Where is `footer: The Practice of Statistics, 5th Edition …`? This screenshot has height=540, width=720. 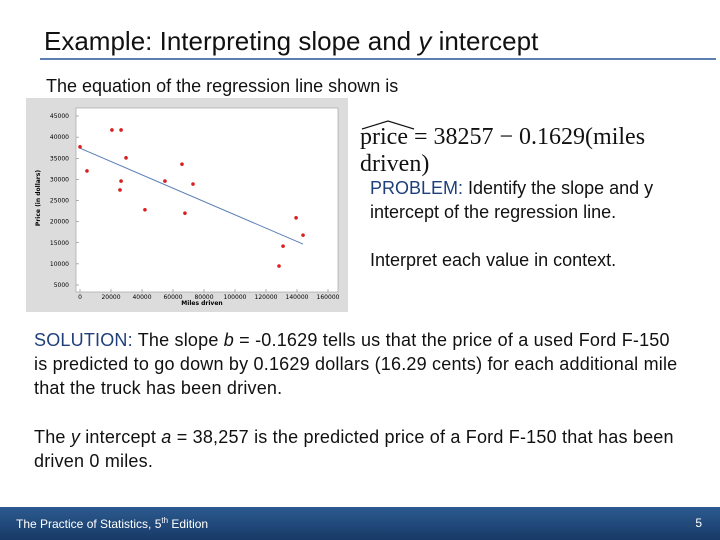
footer: The Practice of Statistics, 5th Edition … is located at coordinates (360, 523).